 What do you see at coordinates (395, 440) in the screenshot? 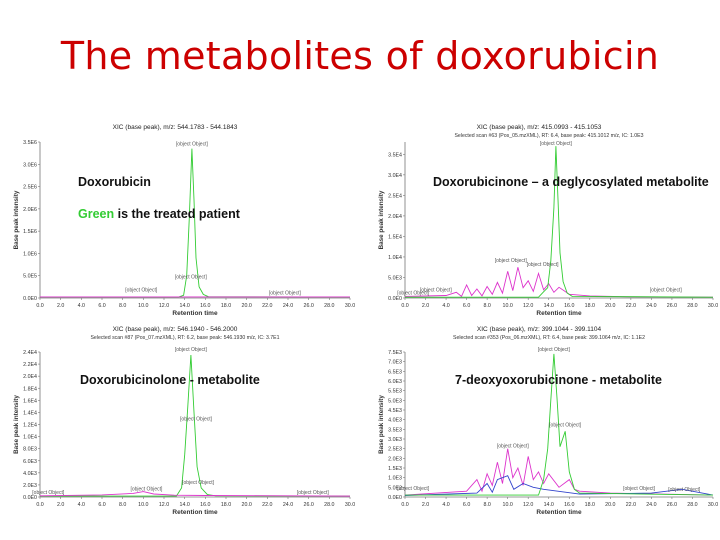
I see `y-tick-label: 3.0E3` at bounding box center [395, 440].